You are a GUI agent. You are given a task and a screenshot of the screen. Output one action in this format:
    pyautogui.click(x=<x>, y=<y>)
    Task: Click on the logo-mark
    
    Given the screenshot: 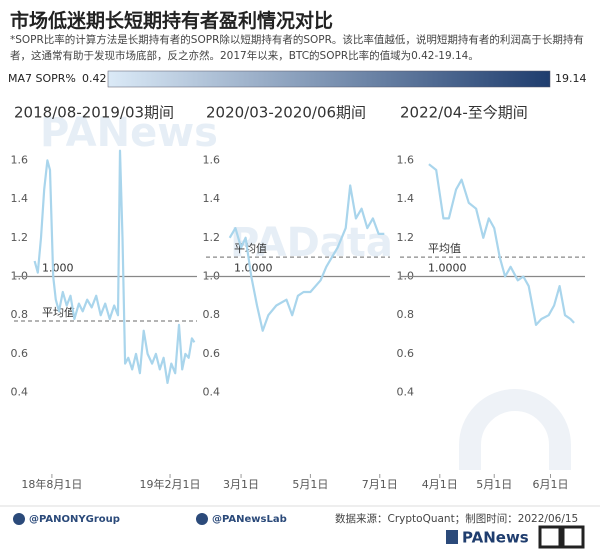 What is the action you would take?
    pyautogui.click(x=452, y=537)
    